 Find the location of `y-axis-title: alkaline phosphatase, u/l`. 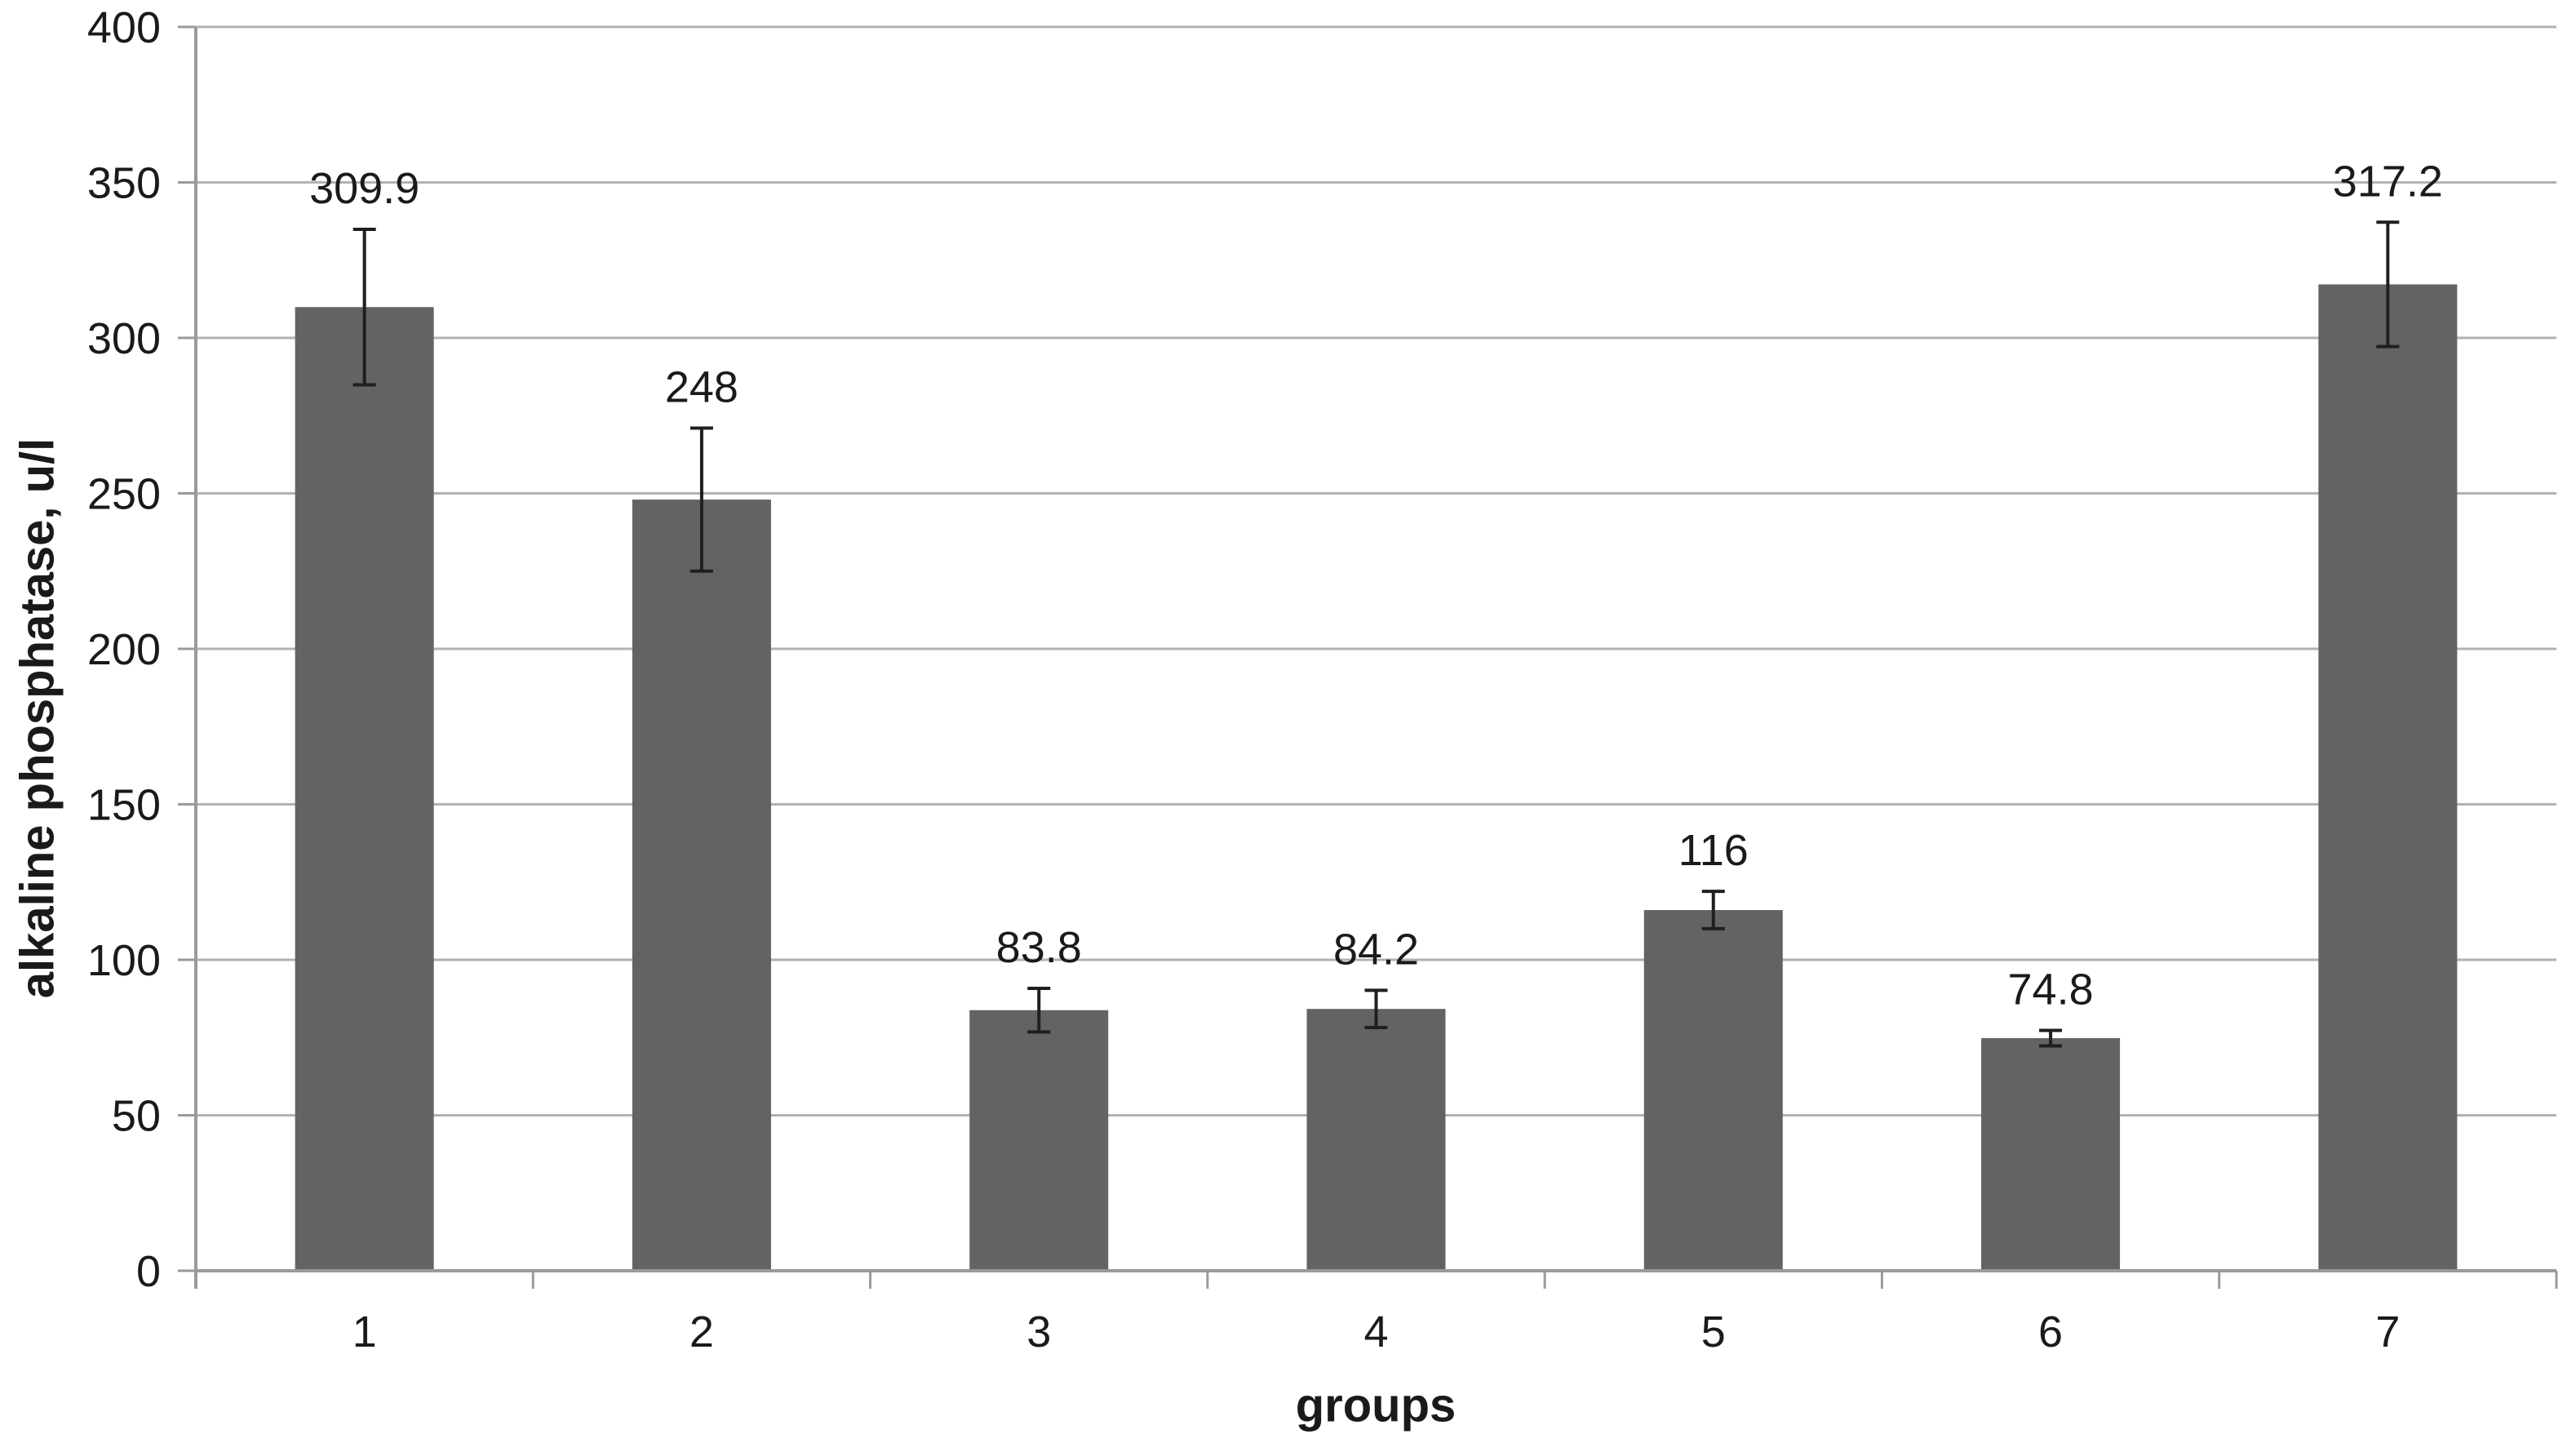

y-axis-title: alkaline phosphatase, u/l is located at coordinates (37, 718).